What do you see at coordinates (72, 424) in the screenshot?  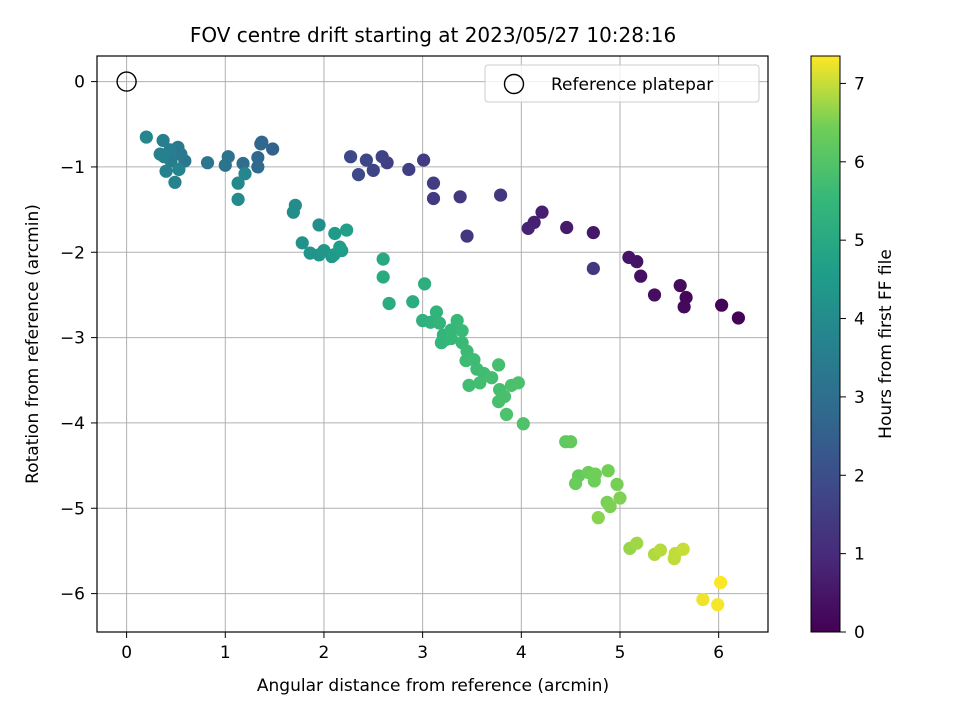 I see `y-tick-label: −4` at bounding box center [72, 424].